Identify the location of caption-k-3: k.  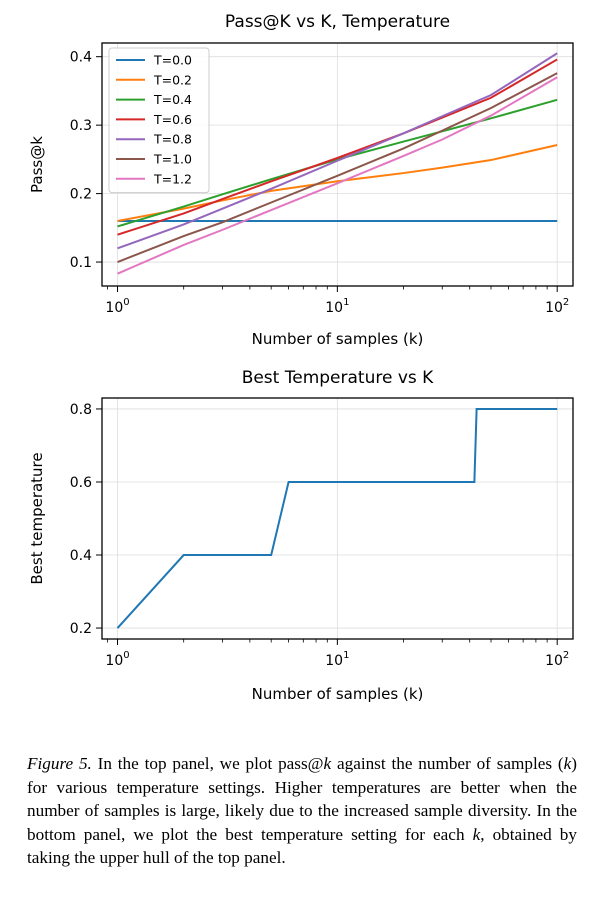
(476, 834).